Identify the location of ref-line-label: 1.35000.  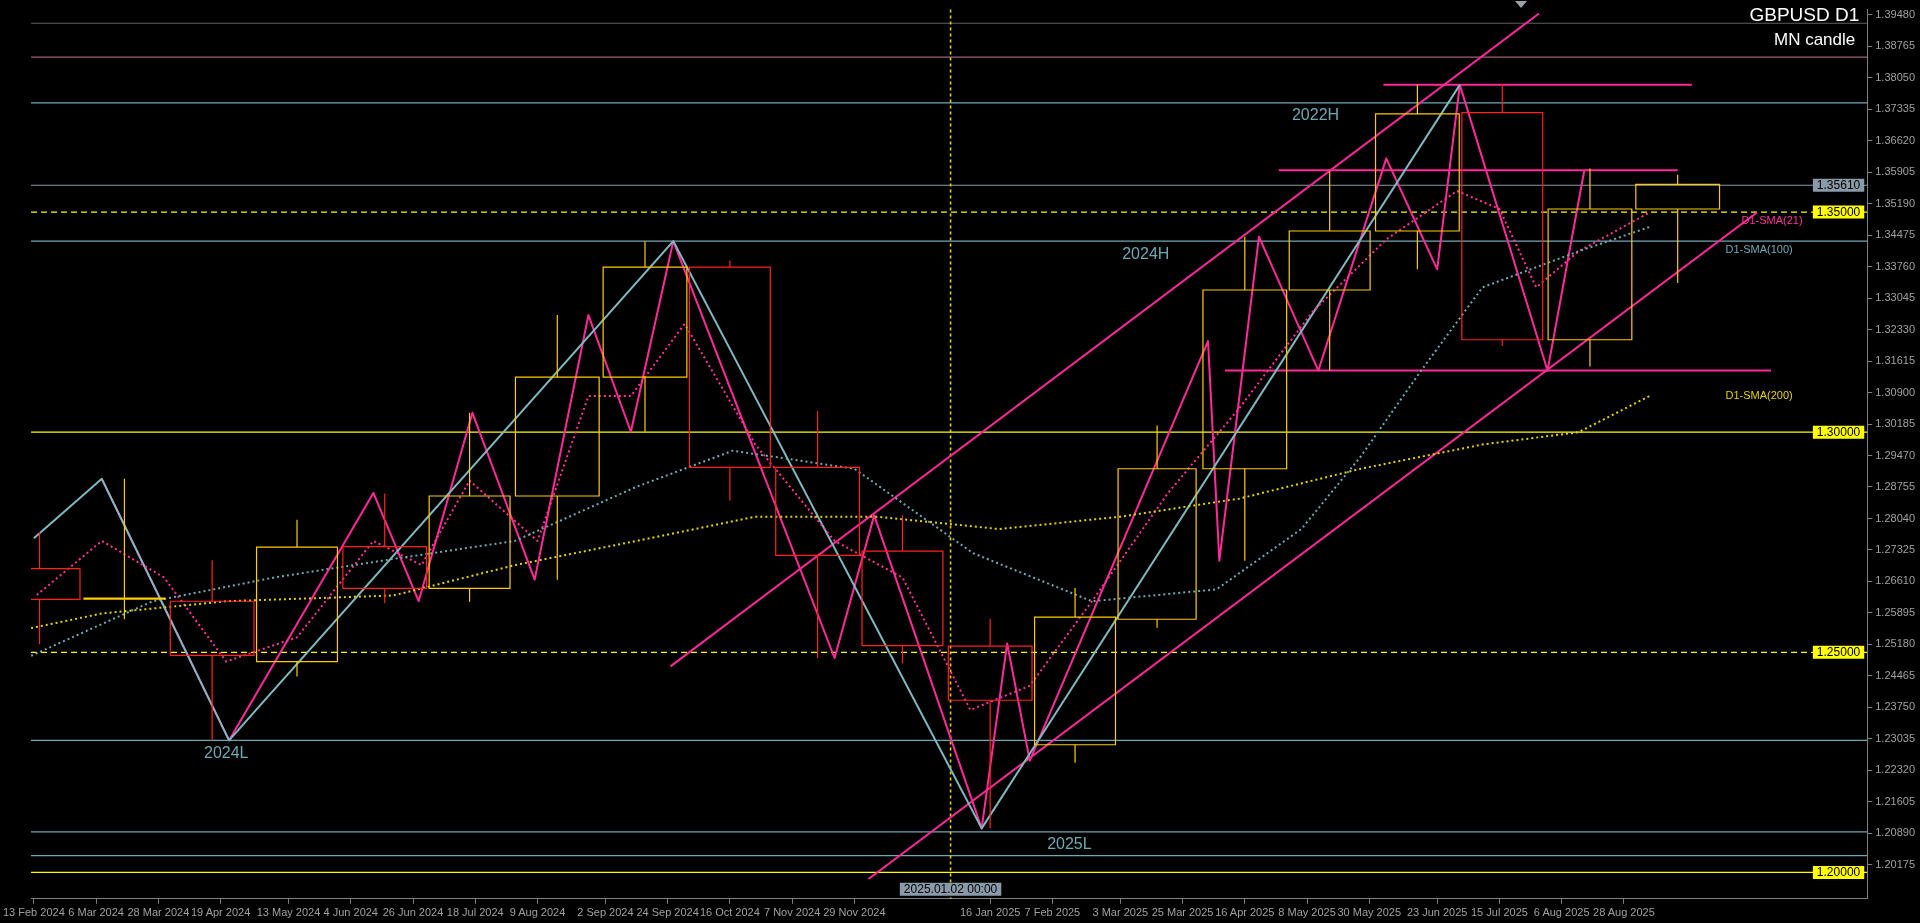
(1838, 211).